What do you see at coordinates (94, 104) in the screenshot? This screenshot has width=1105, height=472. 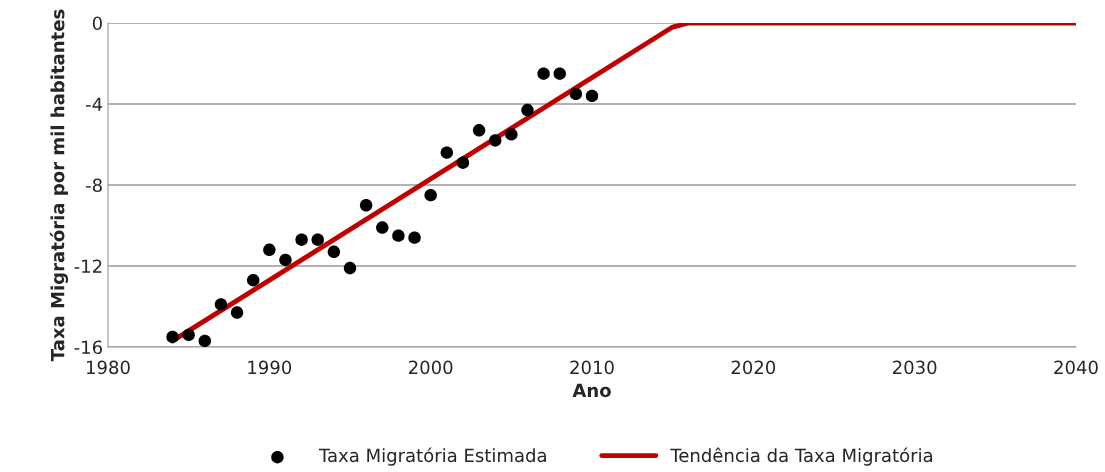 I see `y-tick-label: -4` at bounding box center [94, 104].